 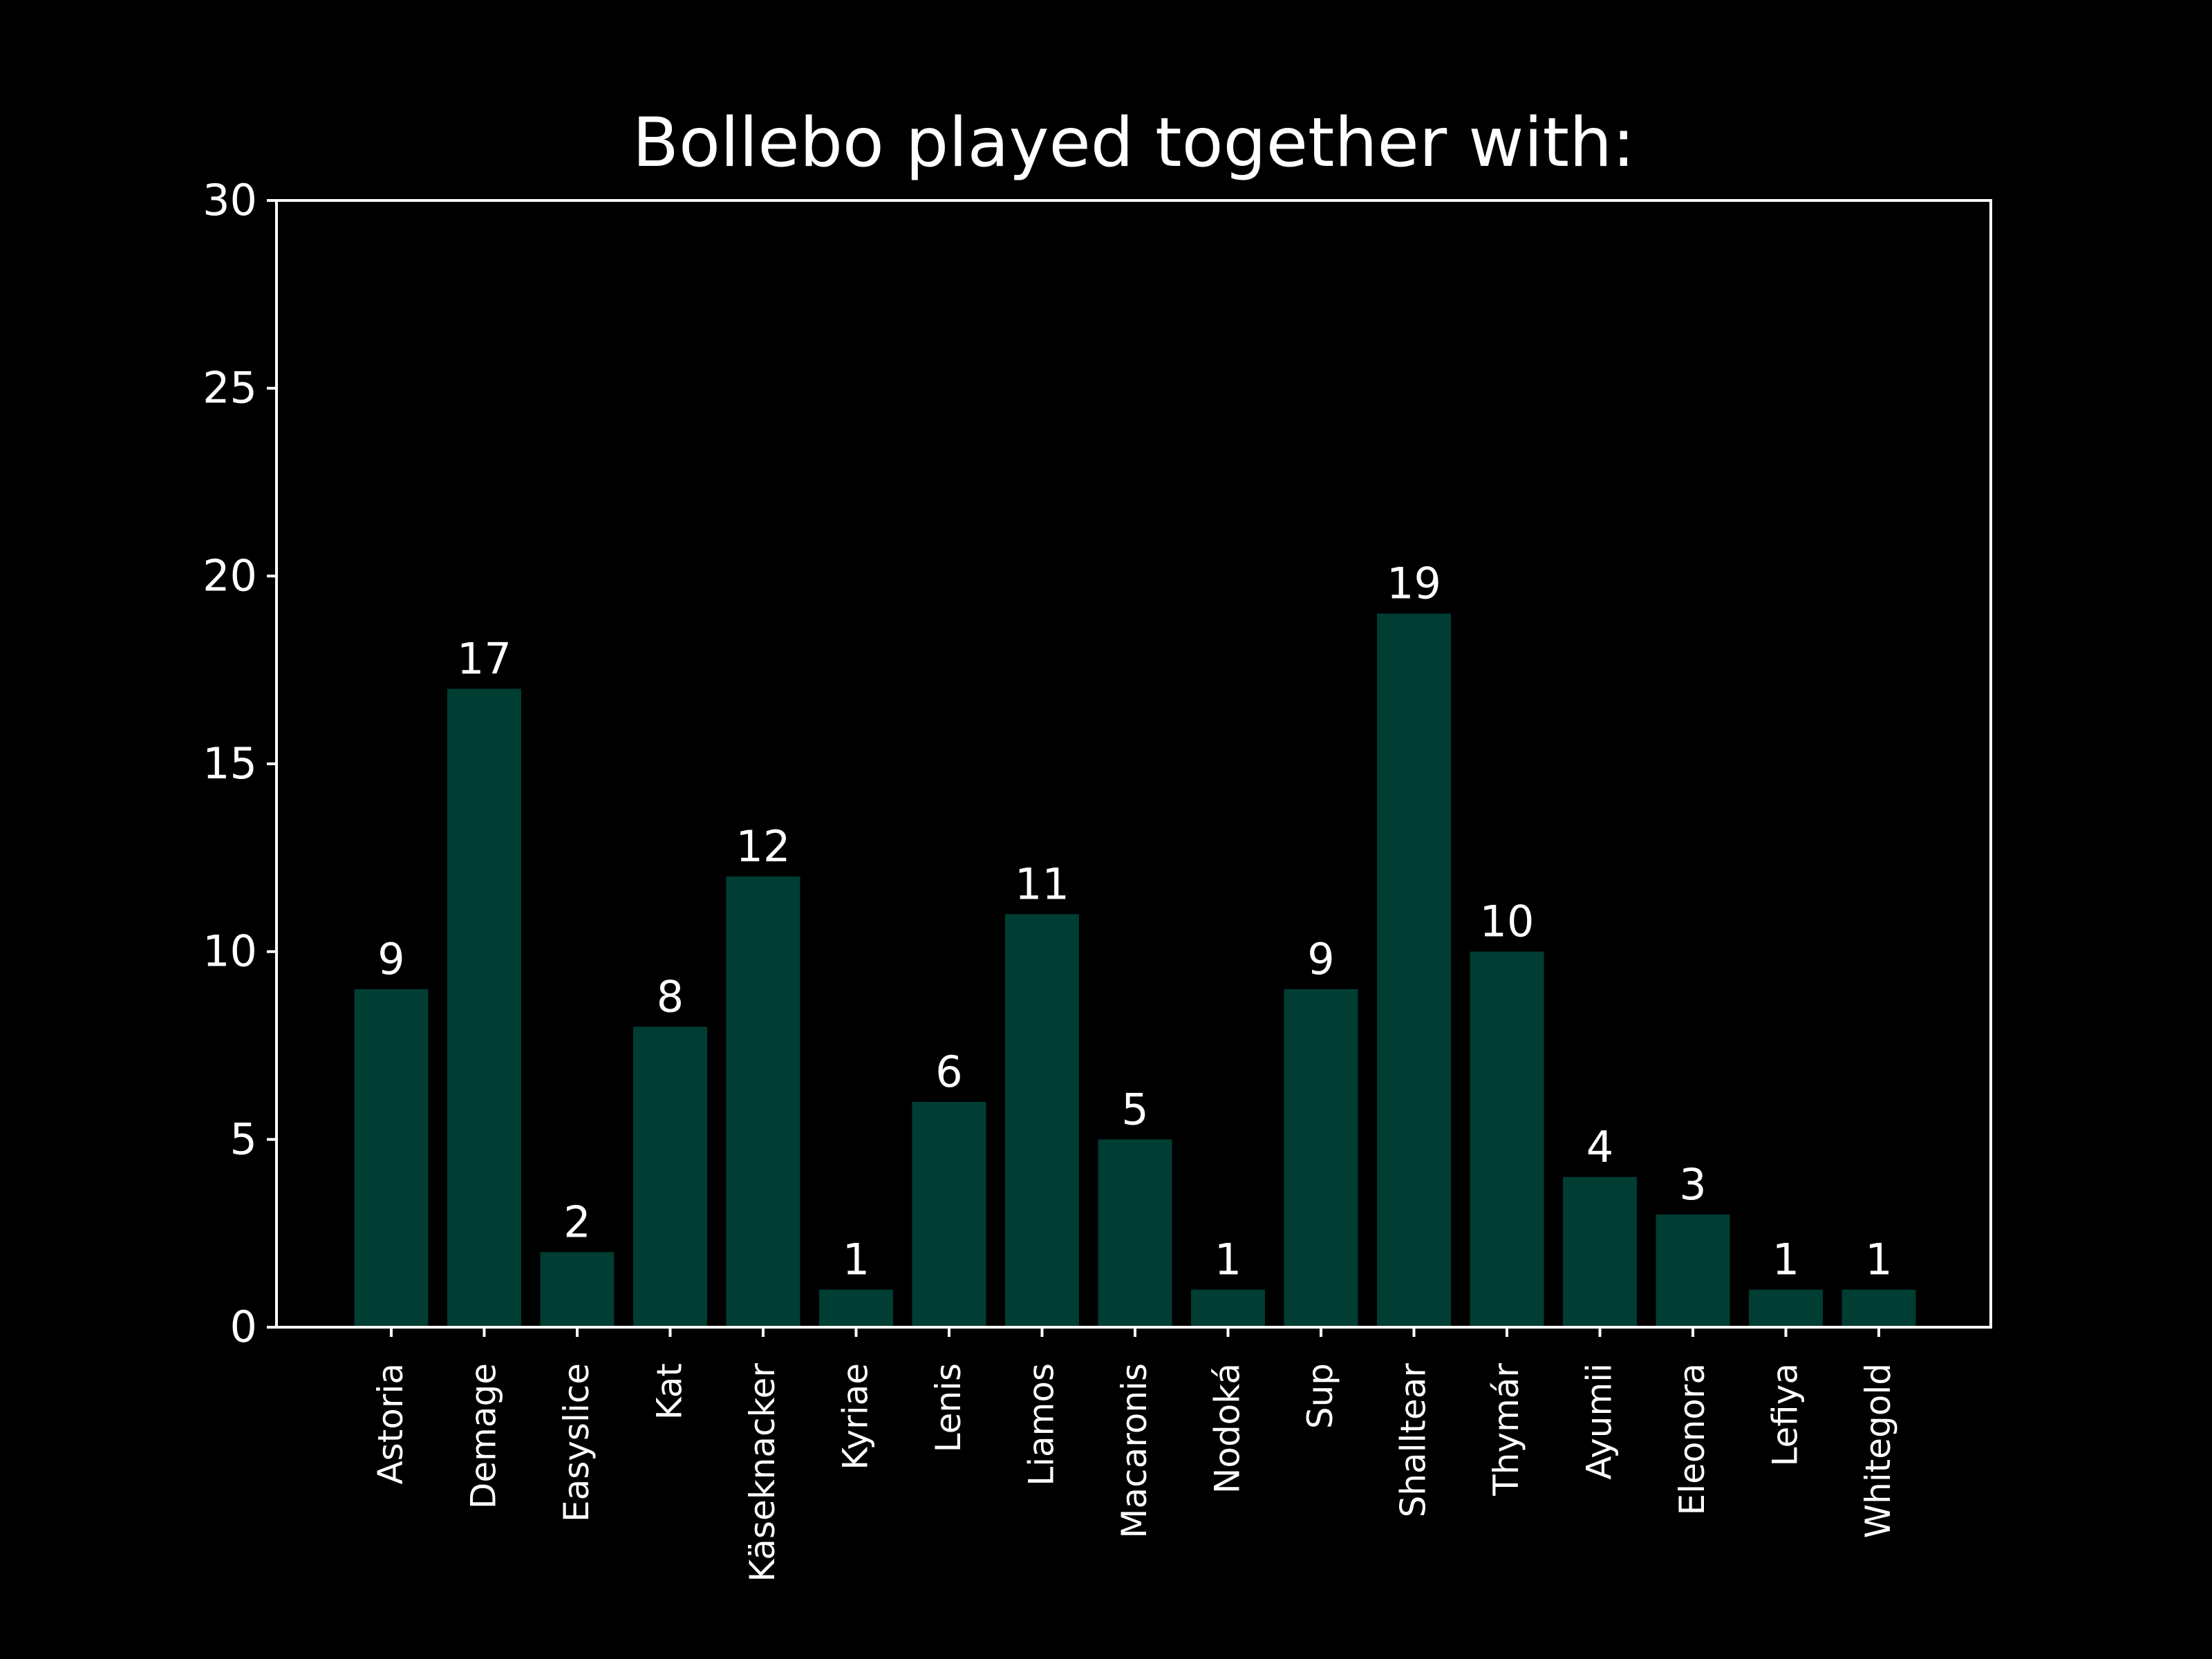 I want to click on data-label: 12, so click(x=763, y=847).